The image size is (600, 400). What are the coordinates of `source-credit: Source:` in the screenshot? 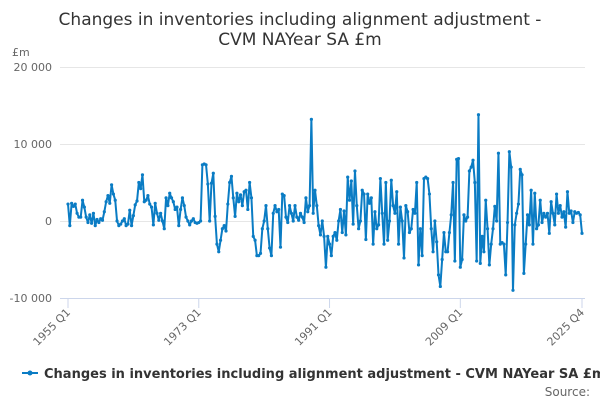 It's located at (567, 392).